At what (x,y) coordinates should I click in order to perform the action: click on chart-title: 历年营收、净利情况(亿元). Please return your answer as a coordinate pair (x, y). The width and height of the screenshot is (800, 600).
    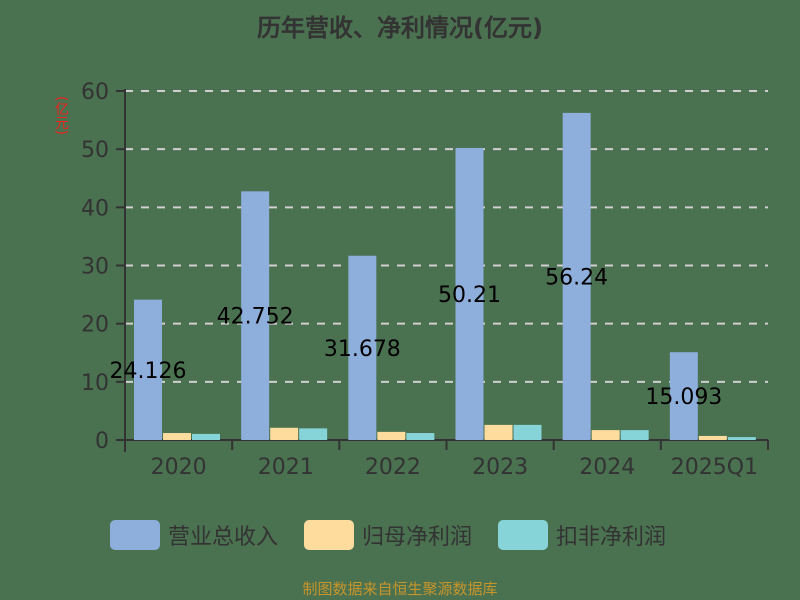
    Looking at the image, I should click on (400, 28).